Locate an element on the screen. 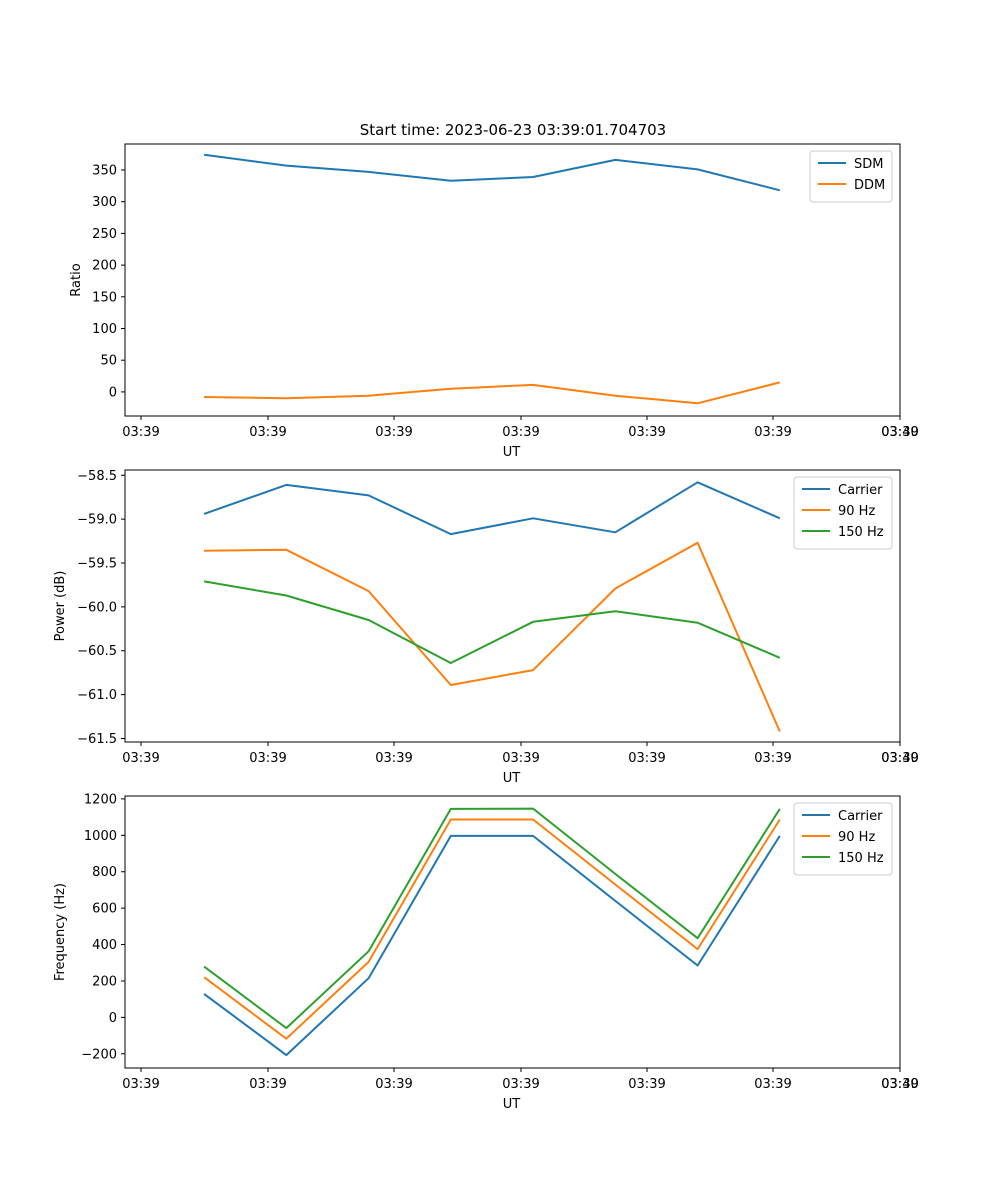 This screenshot has height=1200, width=1000. y-tick-label: −59.0 is located at coordinates (97, 520).